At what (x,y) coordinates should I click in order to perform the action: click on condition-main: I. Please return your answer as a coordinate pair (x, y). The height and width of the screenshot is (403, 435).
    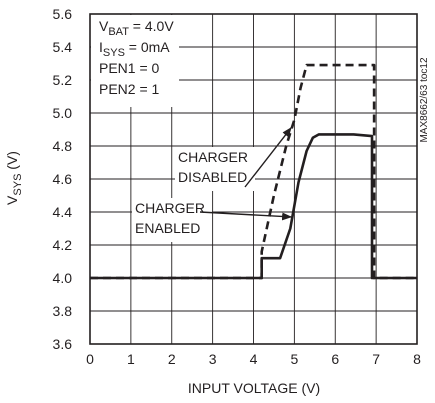
    Looking at the image, I should click on (101, 47).